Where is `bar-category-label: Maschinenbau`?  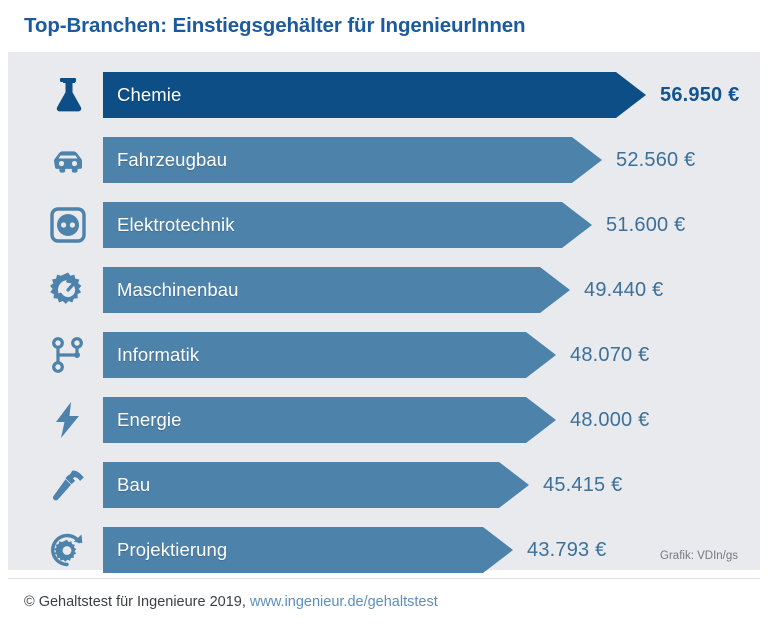
bar-category-label: Maschinenbau is located at coordinates (178, 289).